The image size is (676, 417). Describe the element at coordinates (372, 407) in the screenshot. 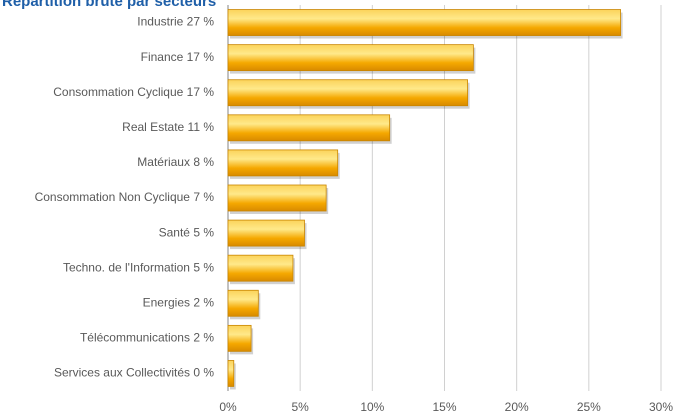

I see `x-tick-label: 10%` at that location.